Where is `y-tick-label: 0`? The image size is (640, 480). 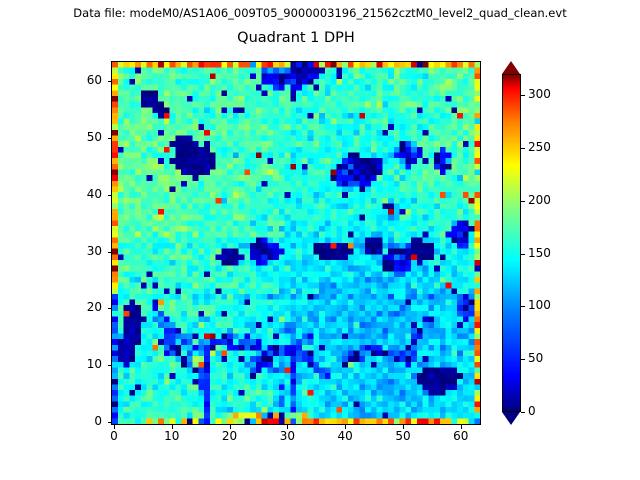 y-tick-label: 0 is located at coordinates (98, 421).